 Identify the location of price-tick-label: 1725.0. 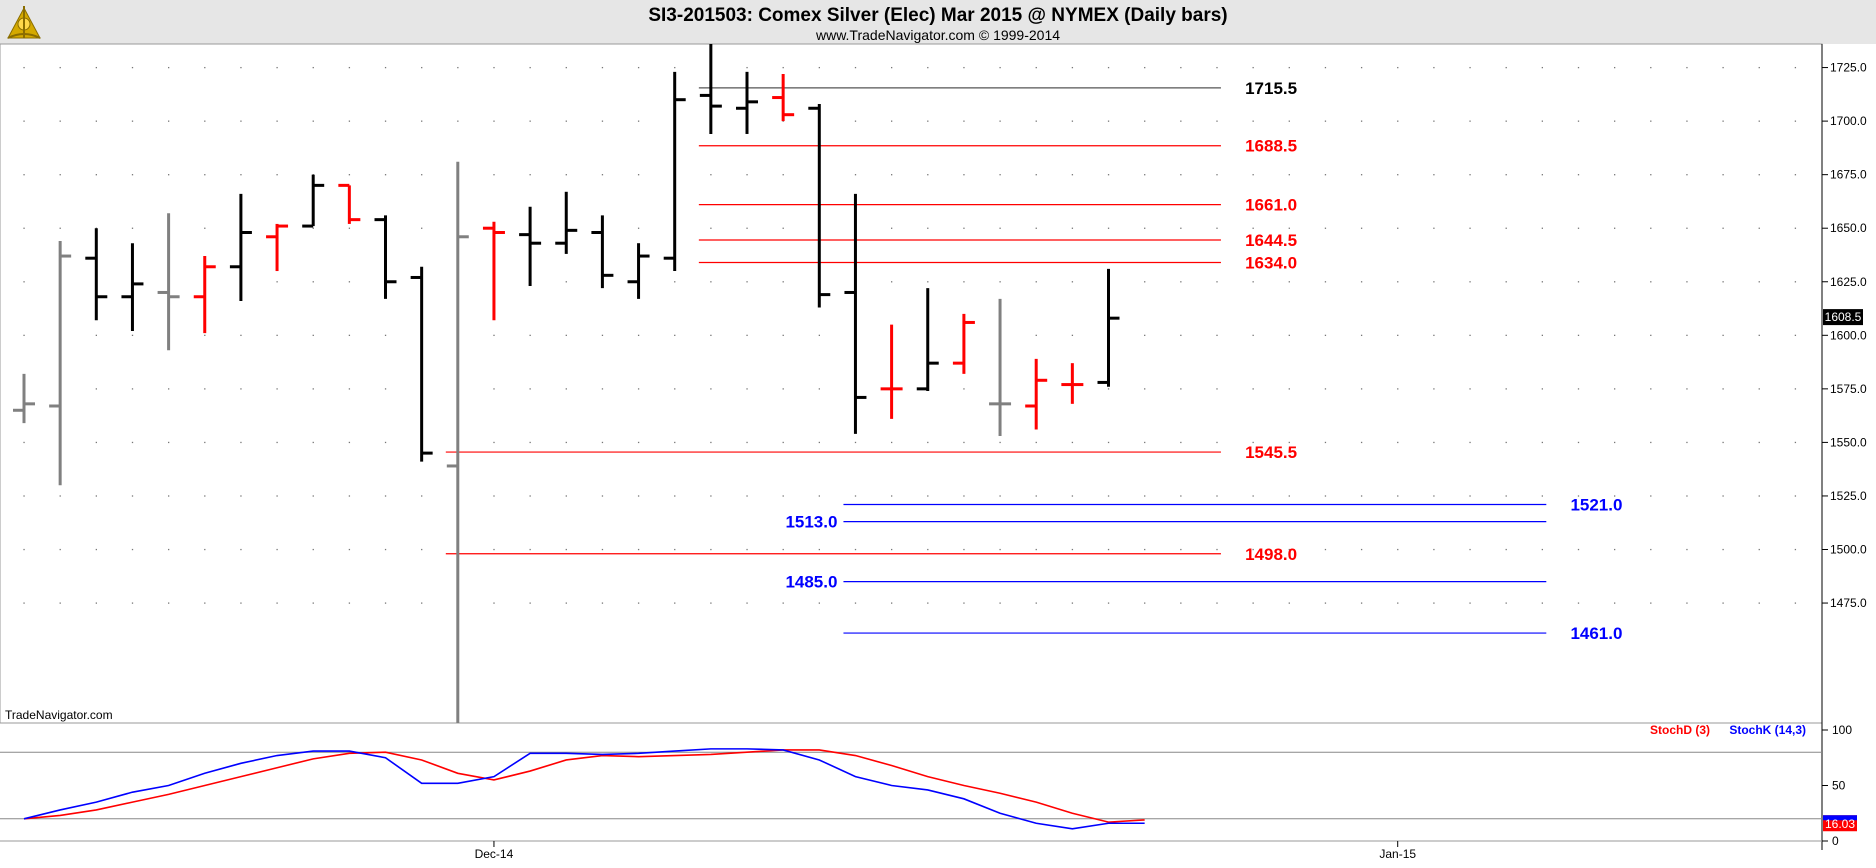
(1848, 68).